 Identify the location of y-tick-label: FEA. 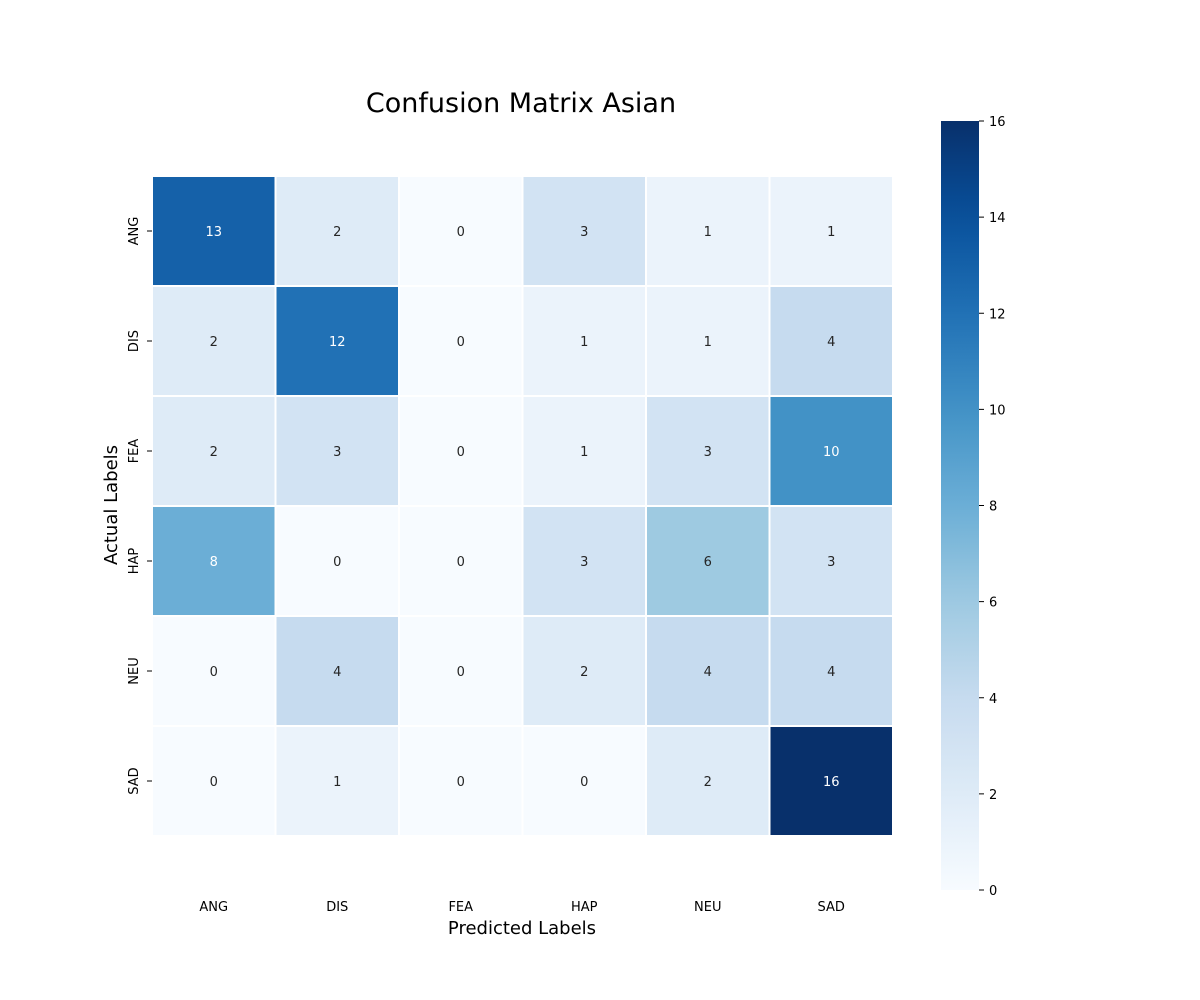
(134, 451).